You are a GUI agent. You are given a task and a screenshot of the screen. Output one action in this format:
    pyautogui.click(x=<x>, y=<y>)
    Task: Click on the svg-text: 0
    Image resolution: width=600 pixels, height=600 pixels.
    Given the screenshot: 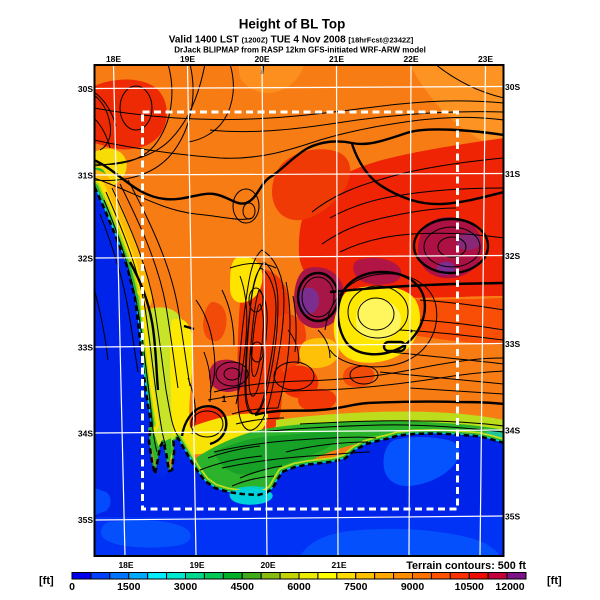 What is the action you would take?
    pyautogui.click(x=72, y=587)
    